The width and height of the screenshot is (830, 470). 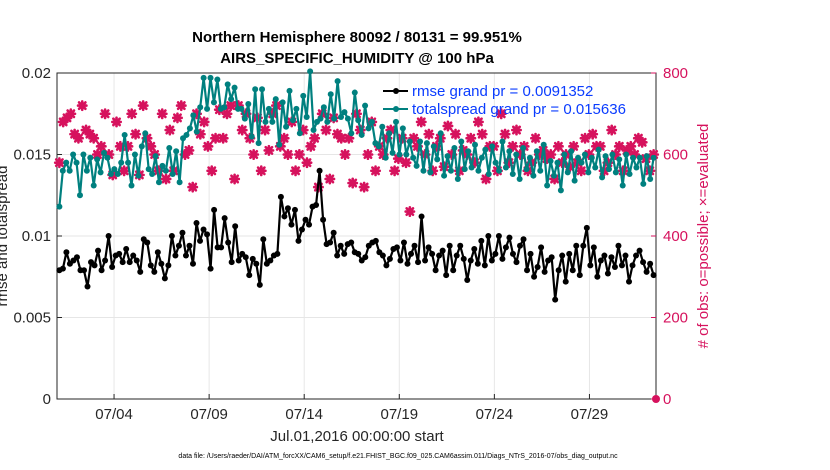 I want to click on y-tick-label: 0.005, so click(x=32, y=318).